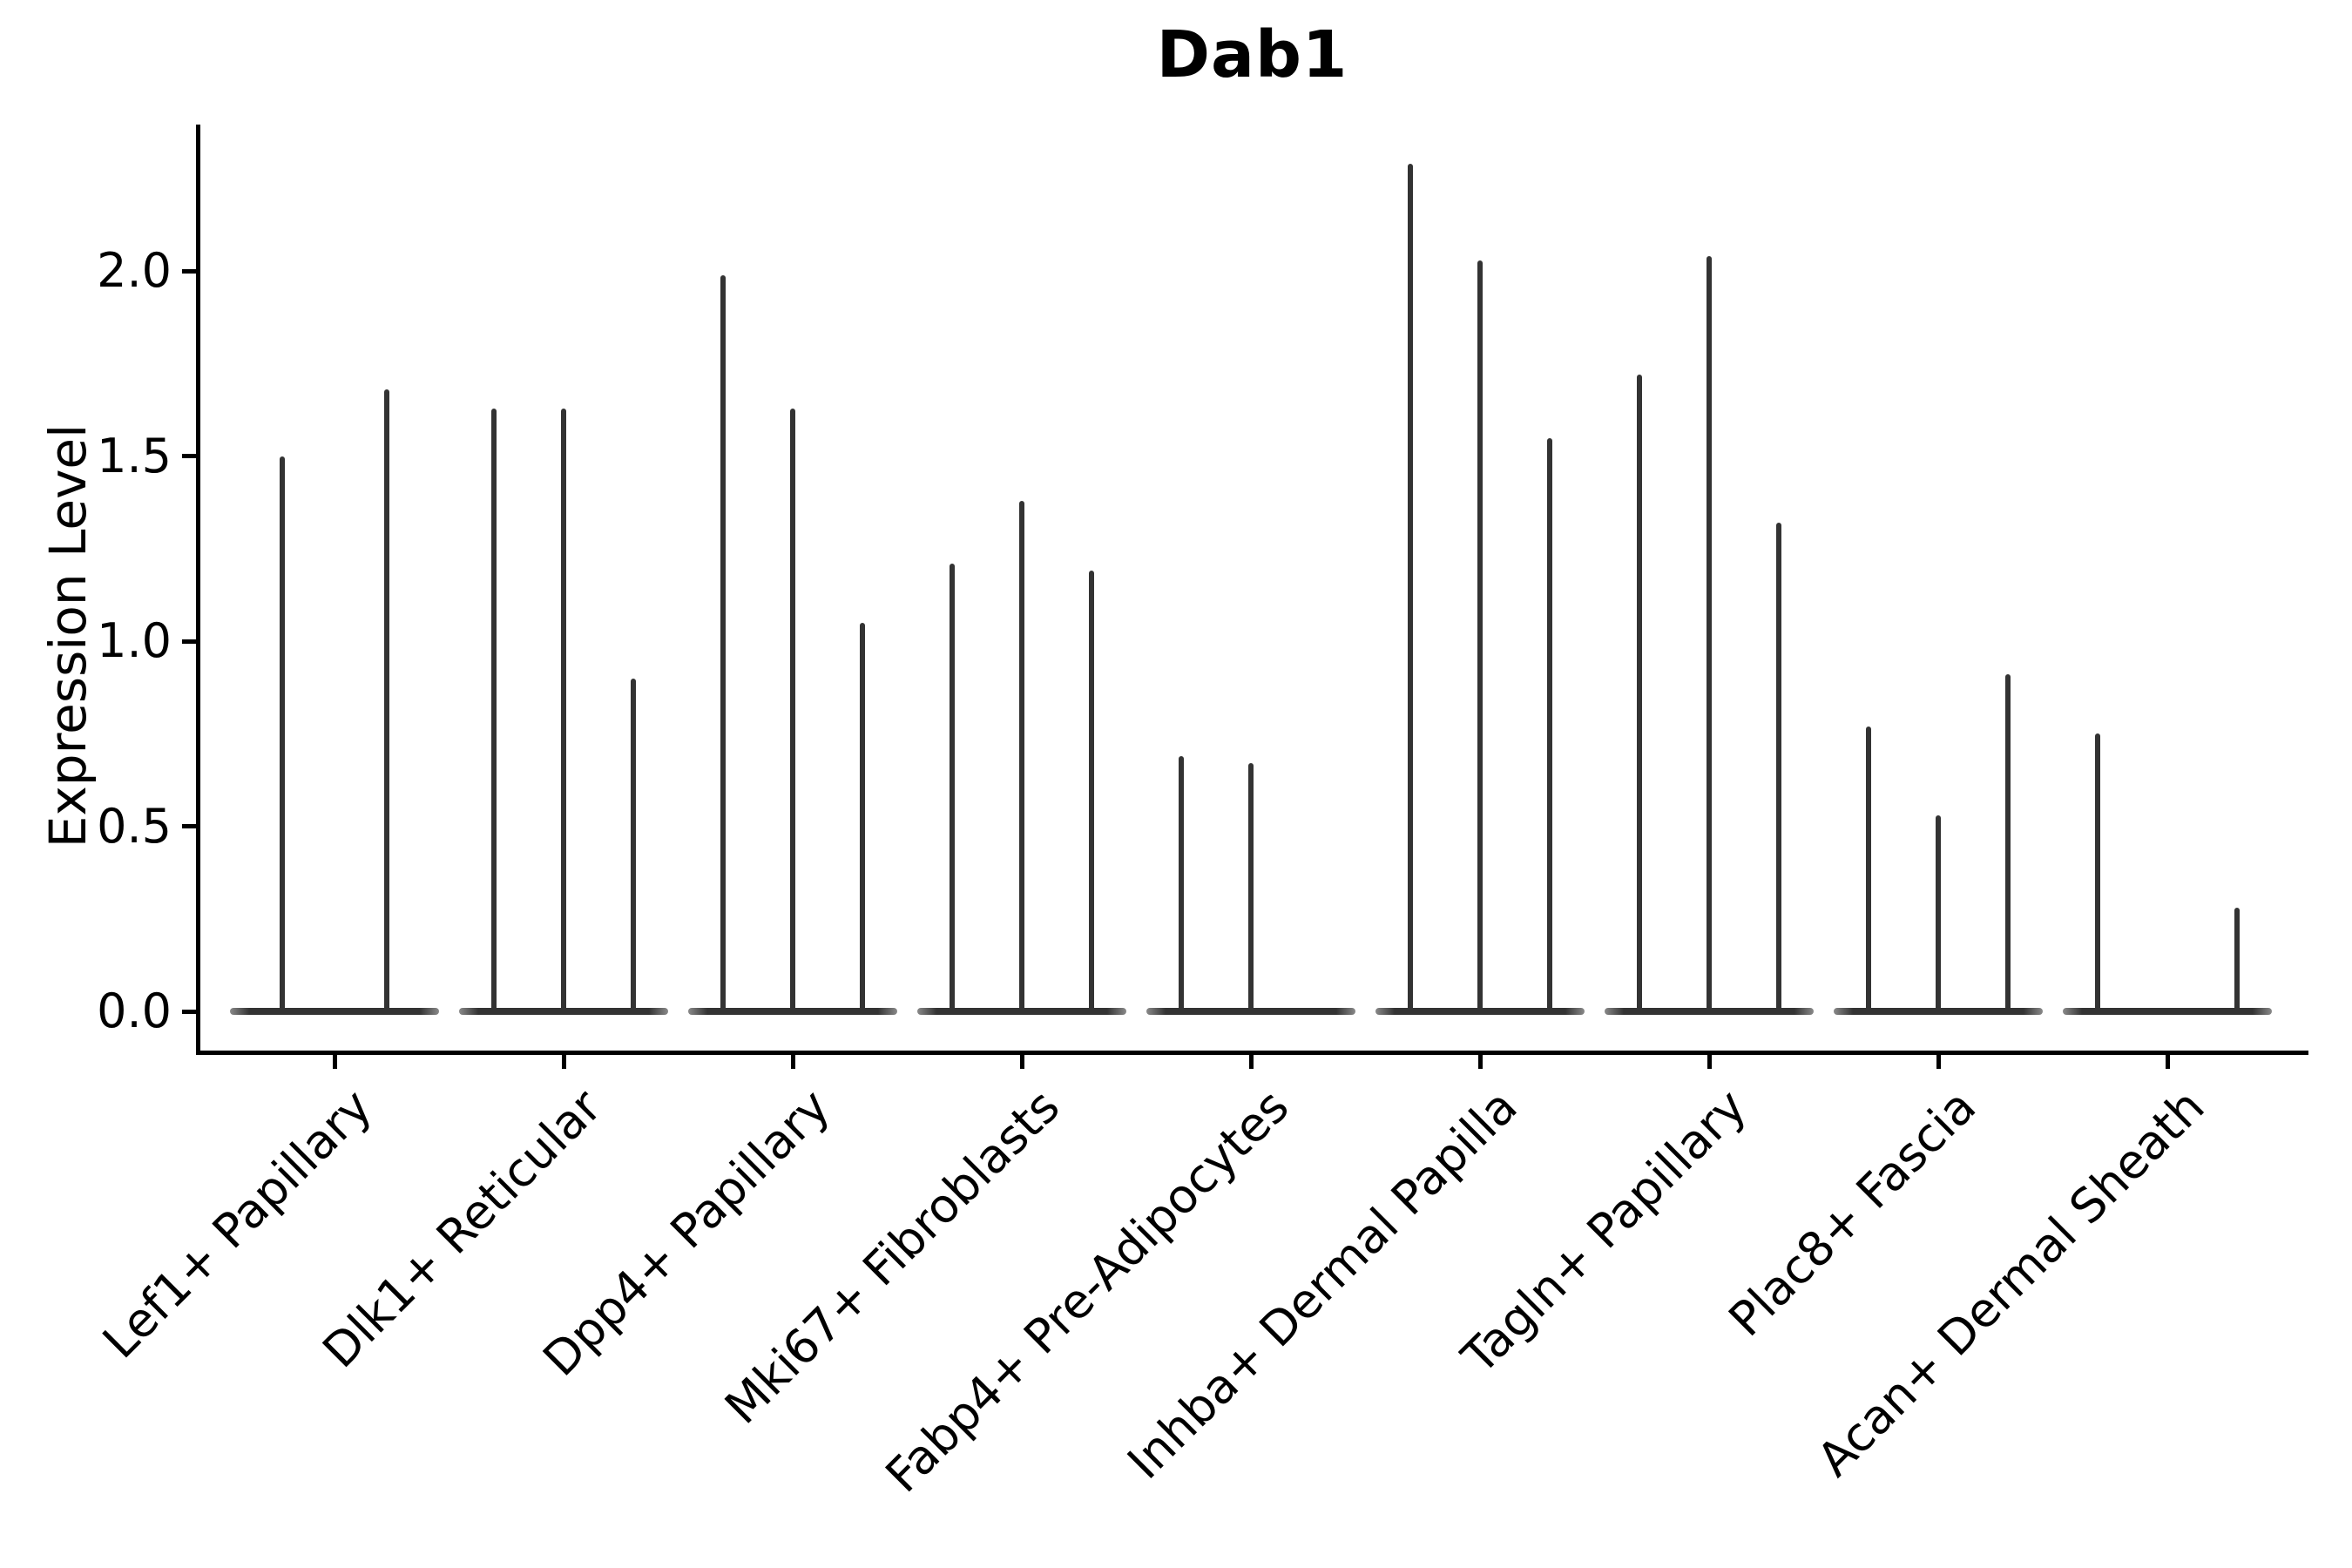  What do you see at coordinates (134, 455) in the screenshot?
I see `y-tick-label: 1.5` at bounding box center [134, 455].